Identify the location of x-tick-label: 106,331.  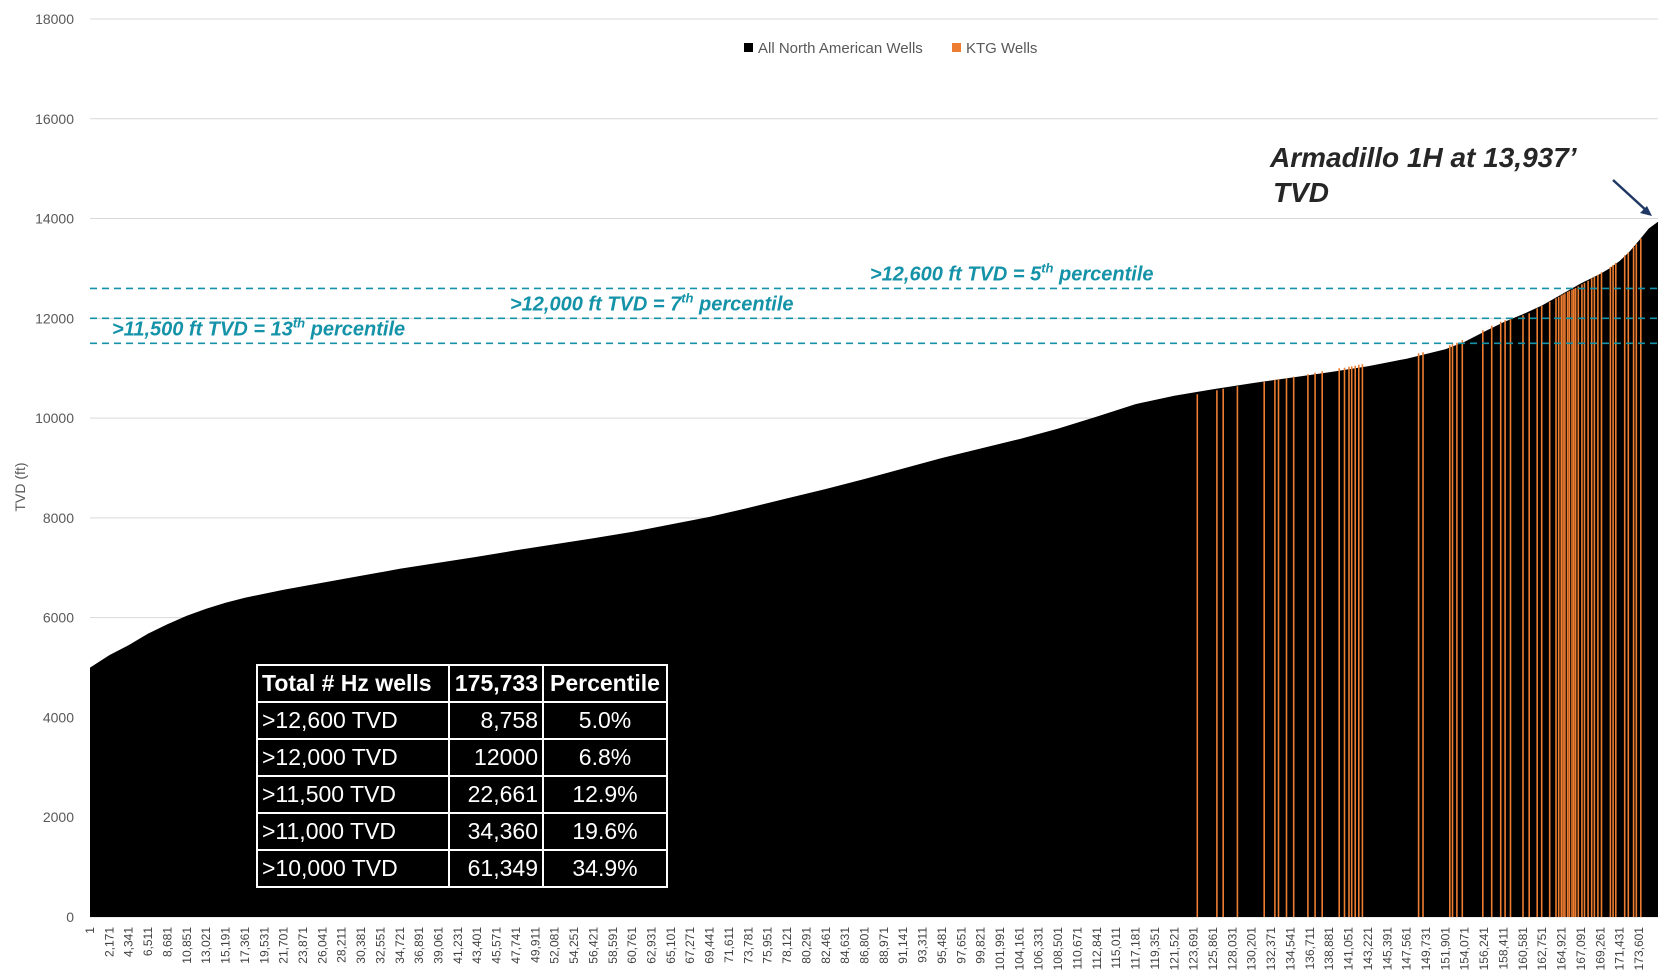
(1039, 949).